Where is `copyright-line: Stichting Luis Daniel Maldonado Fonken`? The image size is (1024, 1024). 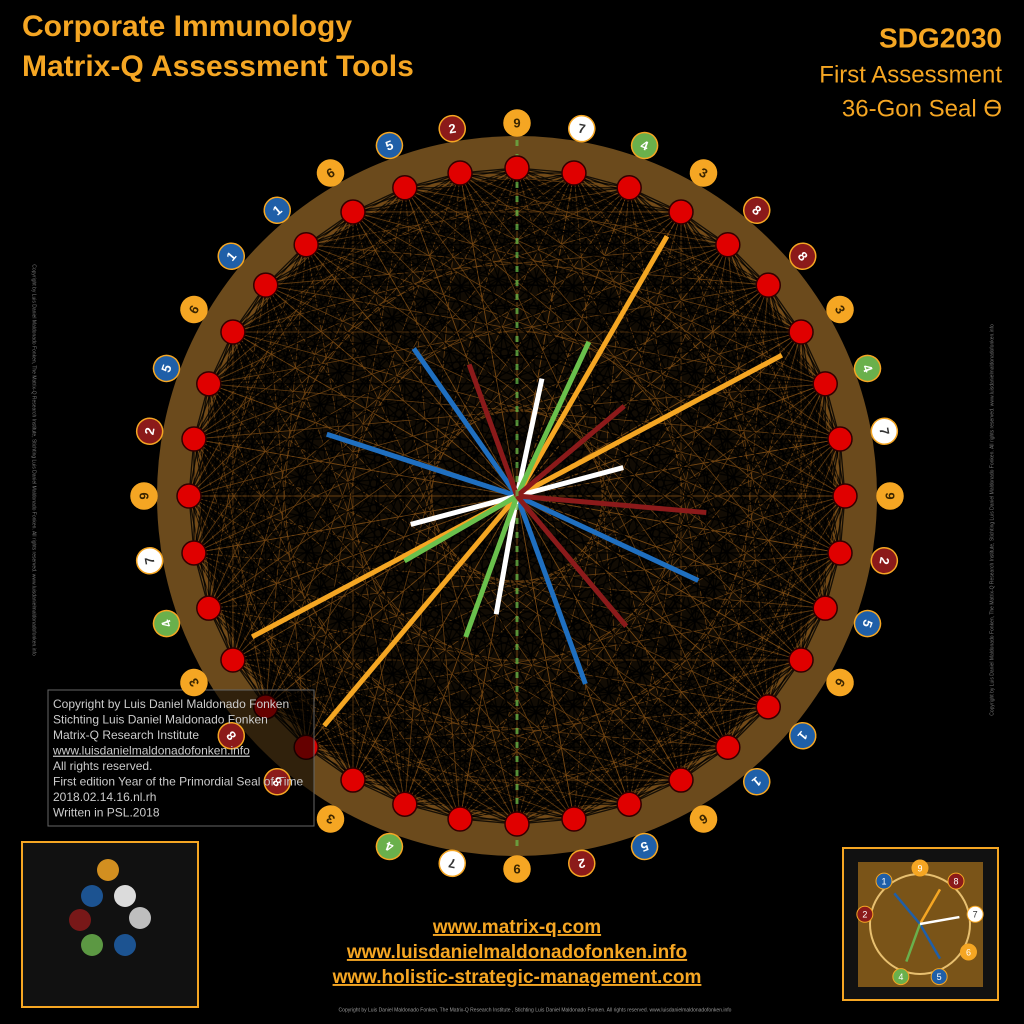
copyright-line: Stichting Luis Daniel Maldonado Fonken is located at coordinates (160, 720).